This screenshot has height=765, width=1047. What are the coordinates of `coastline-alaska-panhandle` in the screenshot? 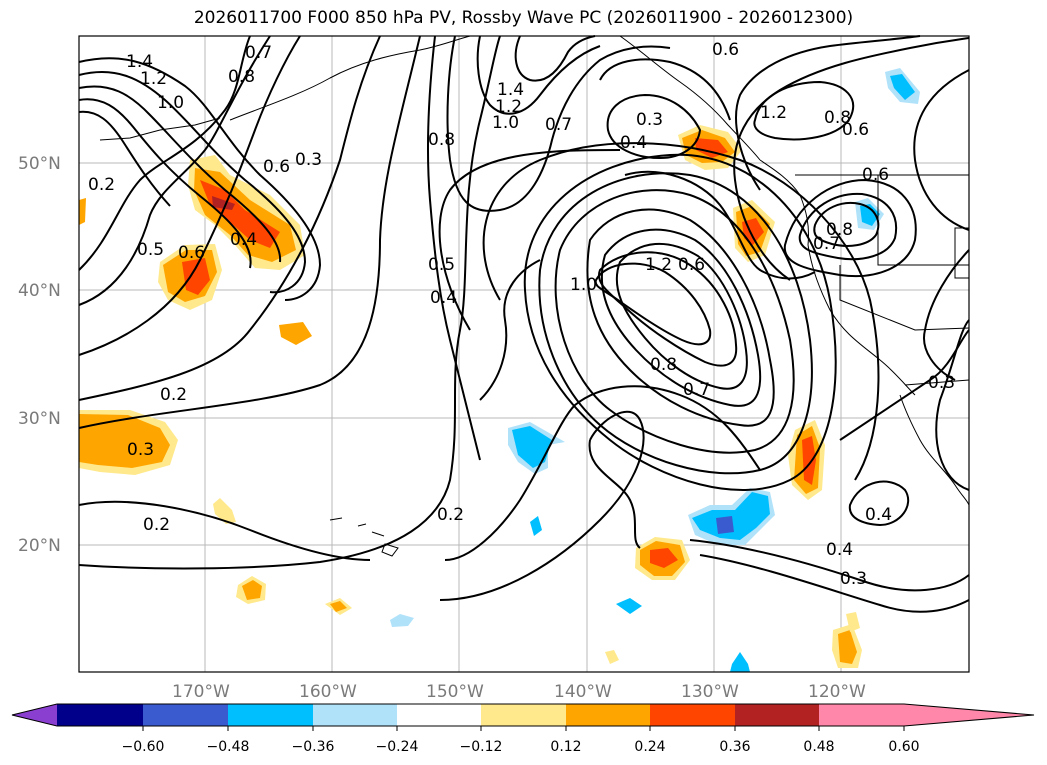 It's located at (690, 98).